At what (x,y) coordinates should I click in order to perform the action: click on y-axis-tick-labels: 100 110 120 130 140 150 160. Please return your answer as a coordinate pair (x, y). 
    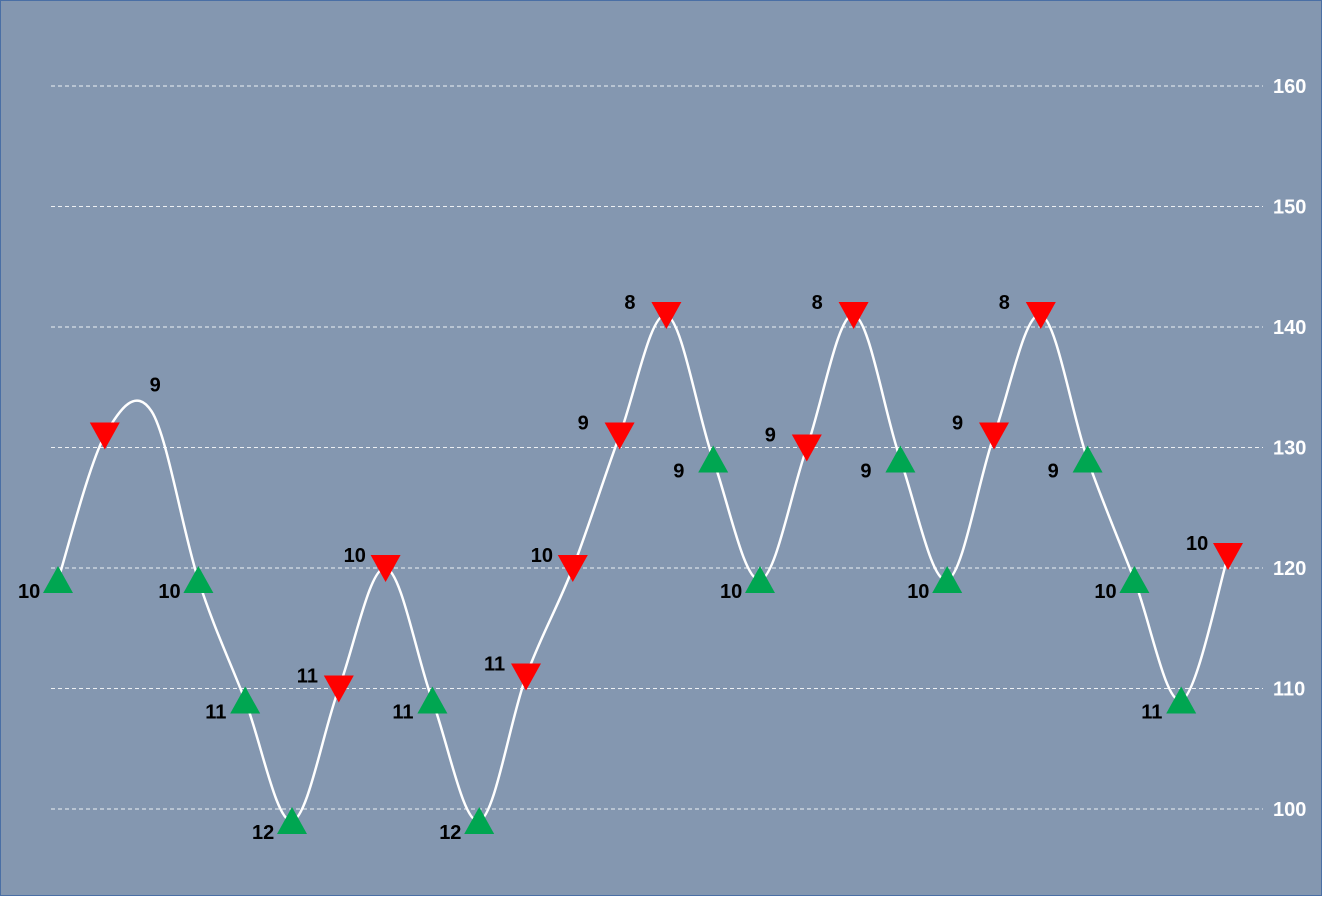
    Looking at the image, I should click on (1289, 448).